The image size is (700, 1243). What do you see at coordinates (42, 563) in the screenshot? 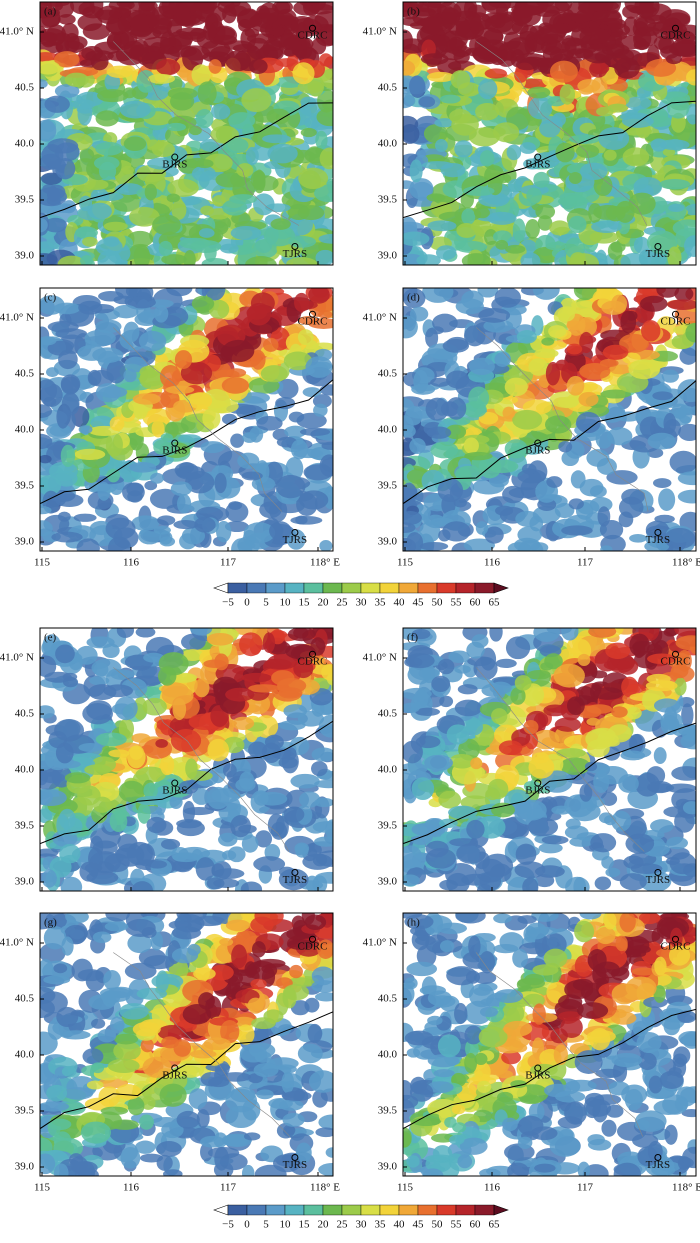
I see `lon-label: 115` at bounding box center [42, 563].